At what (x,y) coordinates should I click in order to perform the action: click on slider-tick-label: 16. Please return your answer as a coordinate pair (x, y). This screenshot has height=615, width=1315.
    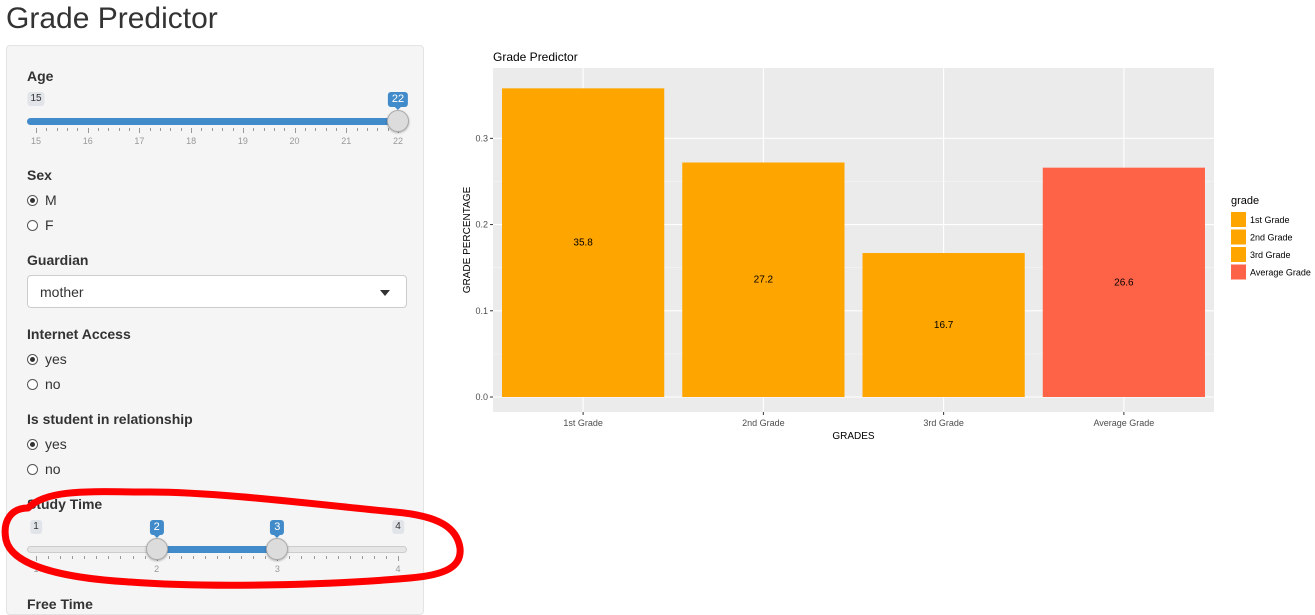
    Looking at the image, I should click on (87, 141).